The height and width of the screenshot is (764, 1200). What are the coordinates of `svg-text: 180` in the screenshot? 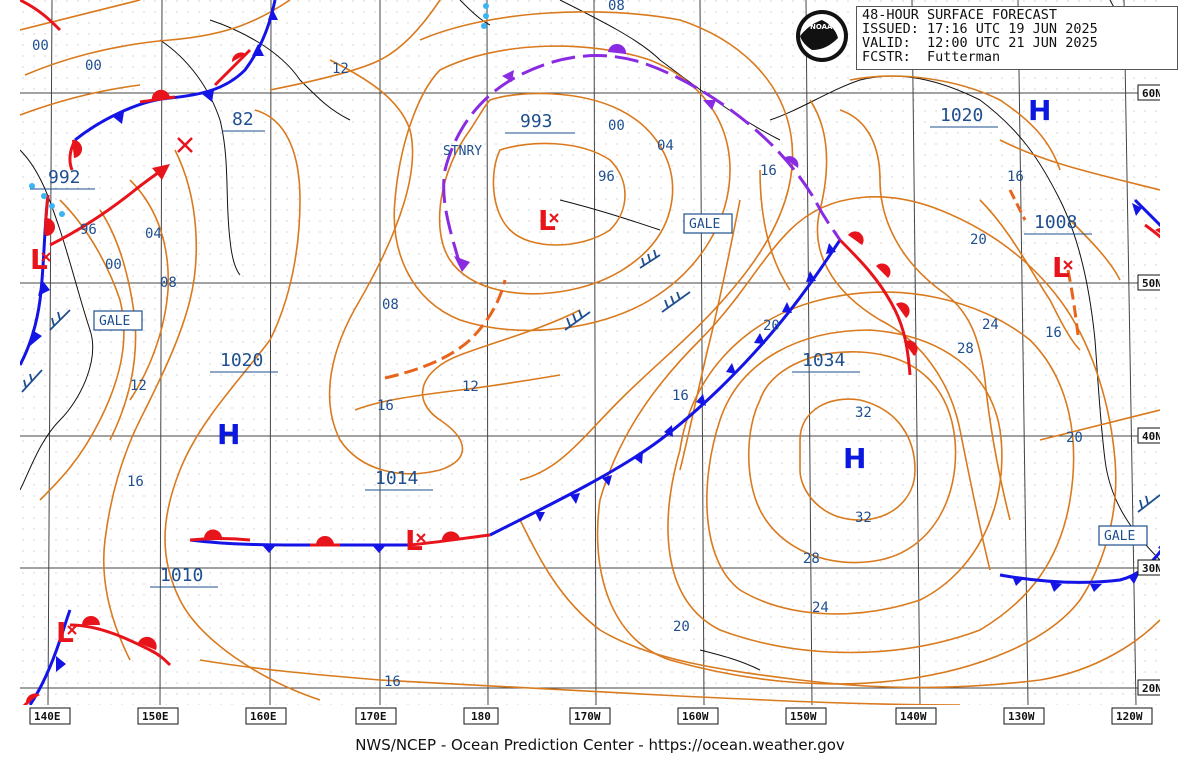 It's located at (481, 716).